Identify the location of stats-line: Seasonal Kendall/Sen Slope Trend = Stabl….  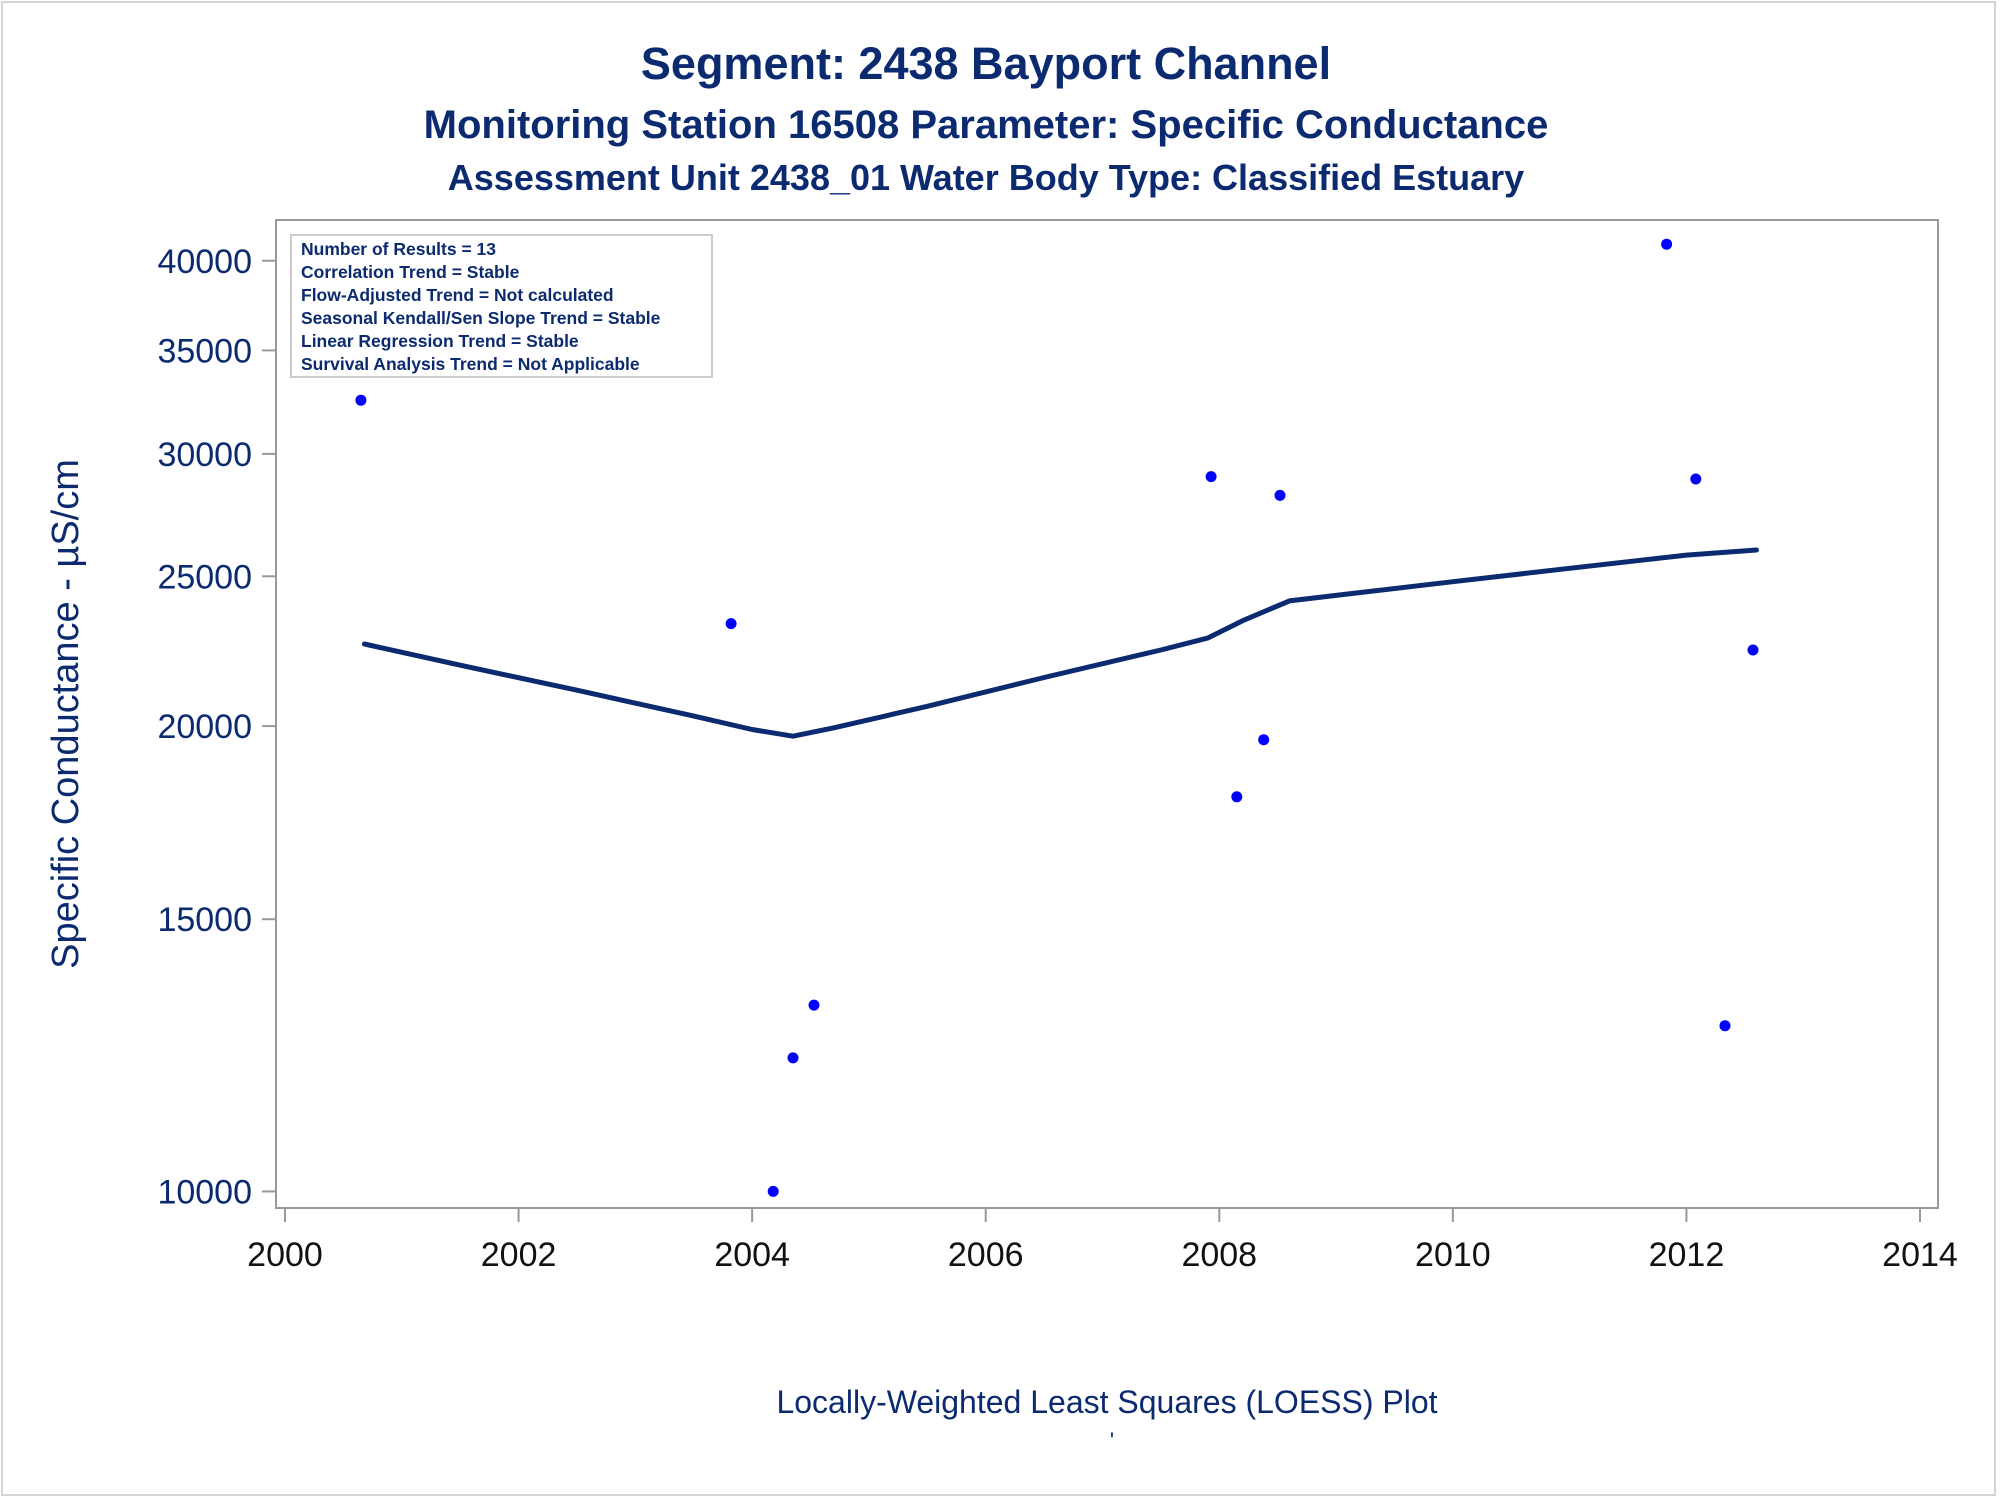
(481, 318).